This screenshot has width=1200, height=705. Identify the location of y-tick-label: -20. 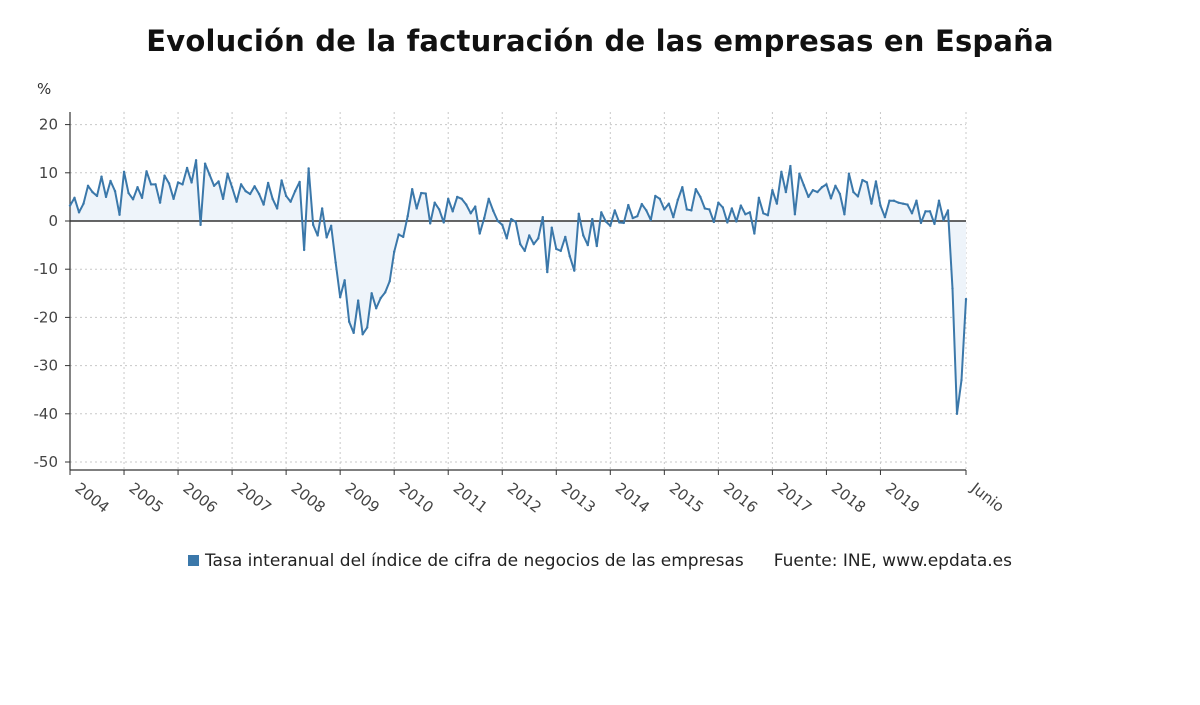
(46, 317).